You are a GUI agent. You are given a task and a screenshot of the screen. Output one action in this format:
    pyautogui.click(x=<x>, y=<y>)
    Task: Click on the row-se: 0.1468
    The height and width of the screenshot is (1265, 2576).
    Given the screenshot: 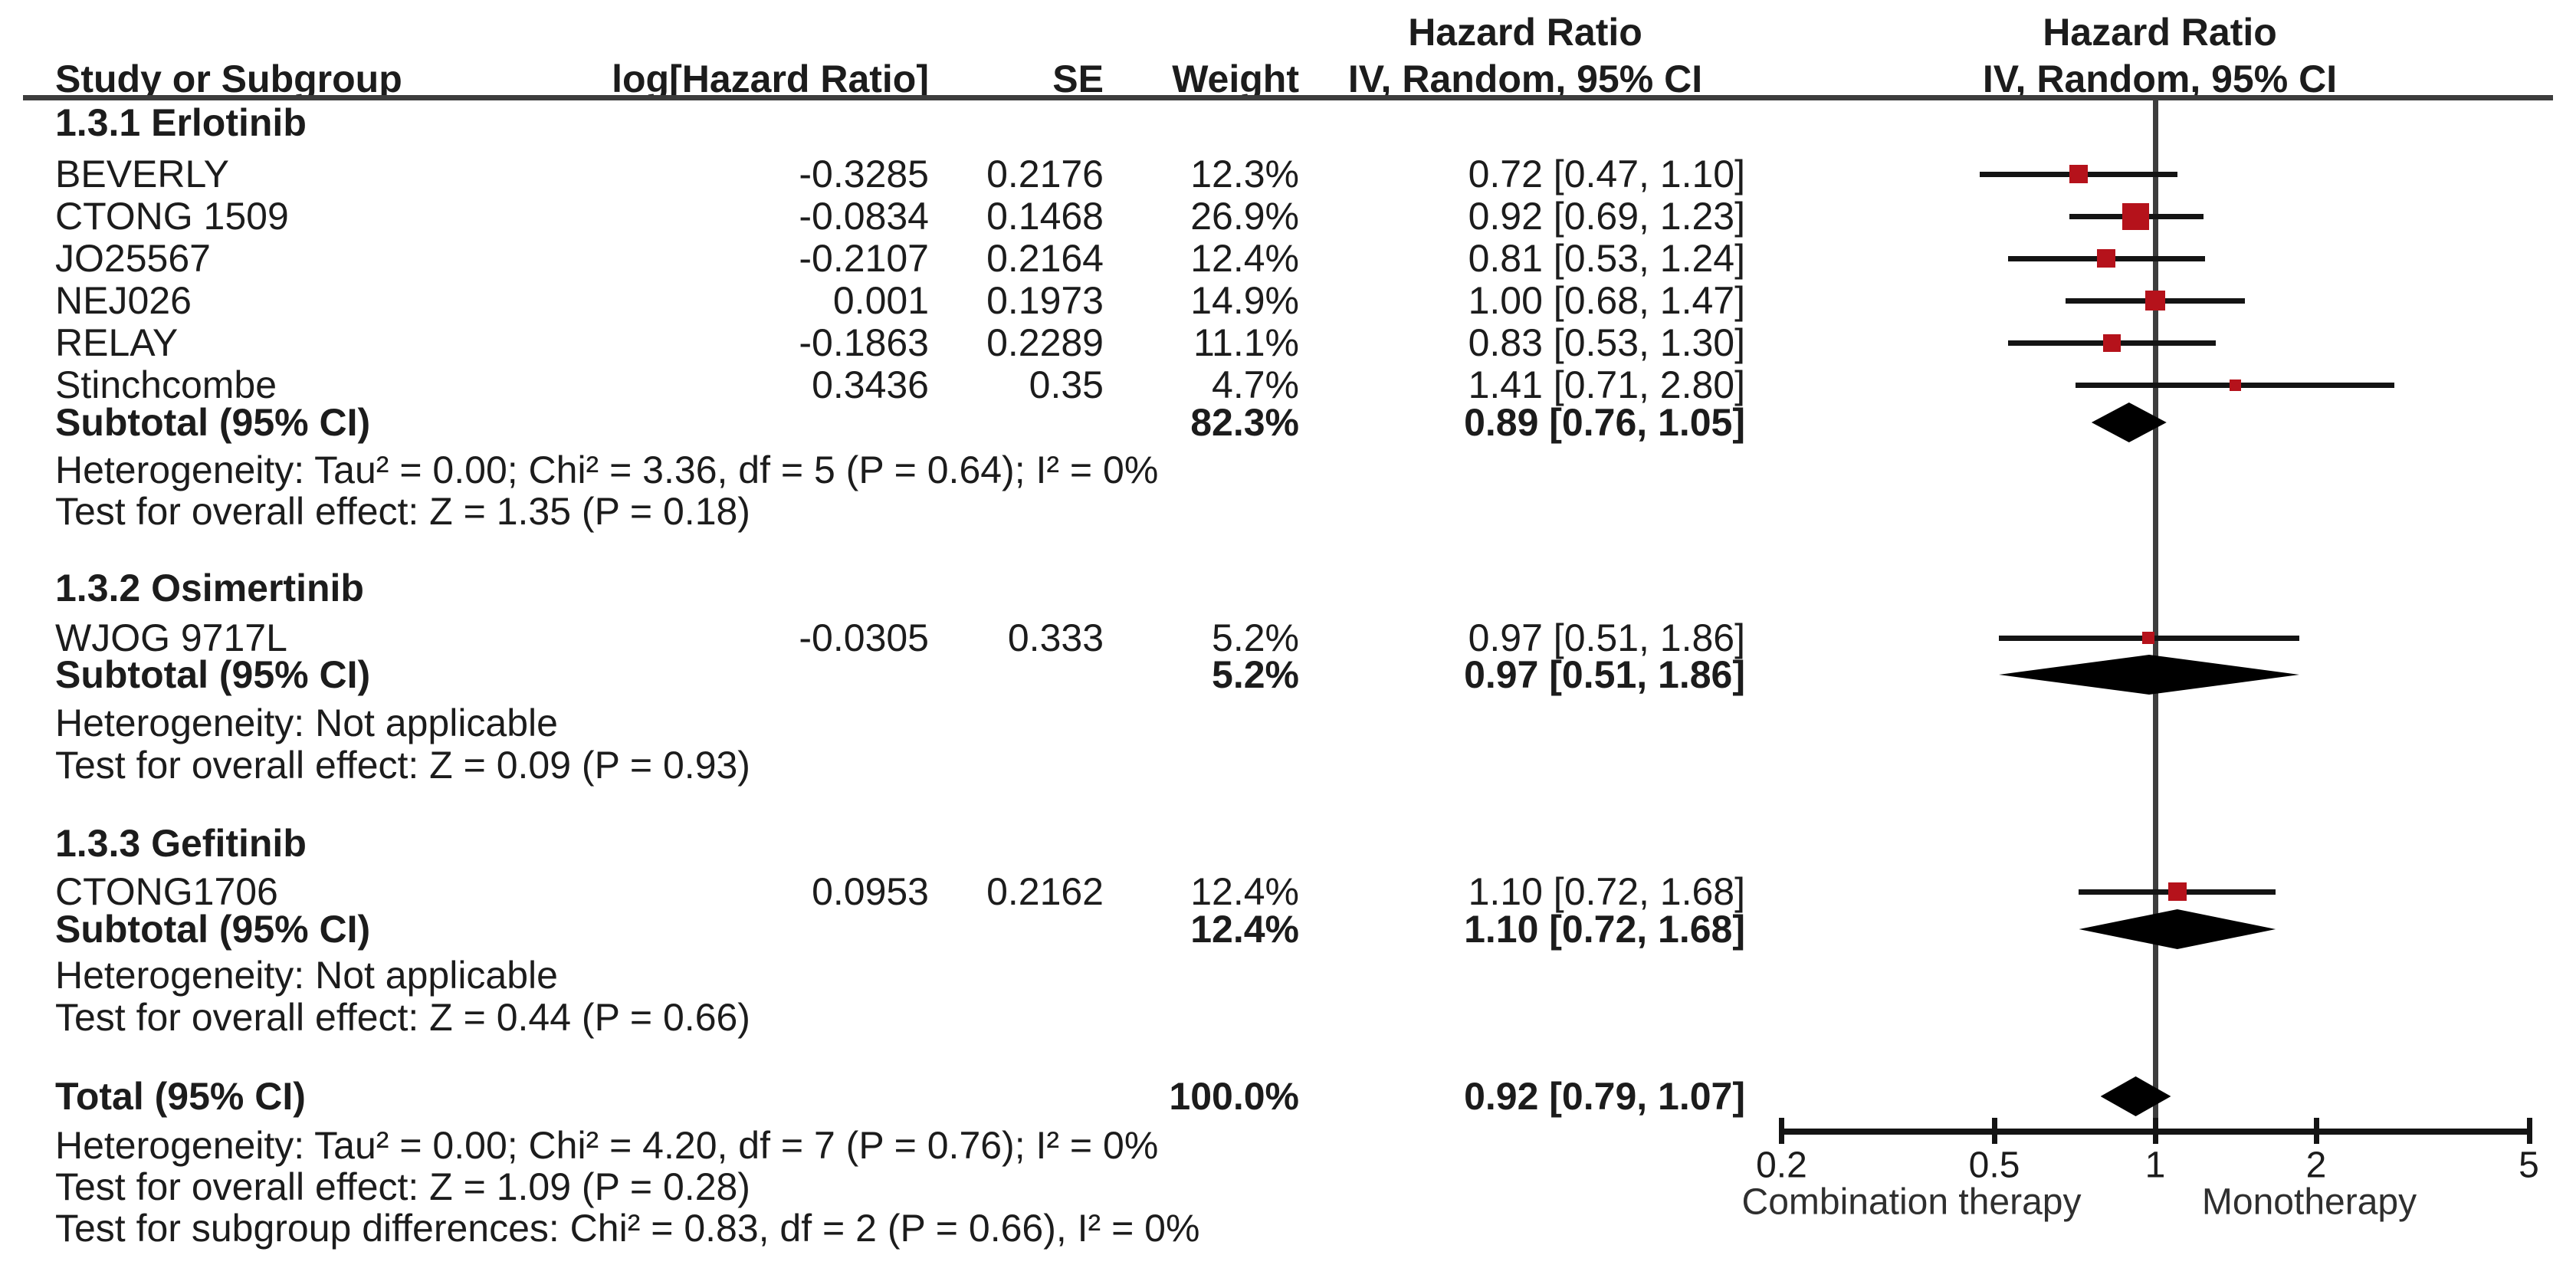 What is the action you would take?
    pyautogui.click(x=1045, y=216)
    